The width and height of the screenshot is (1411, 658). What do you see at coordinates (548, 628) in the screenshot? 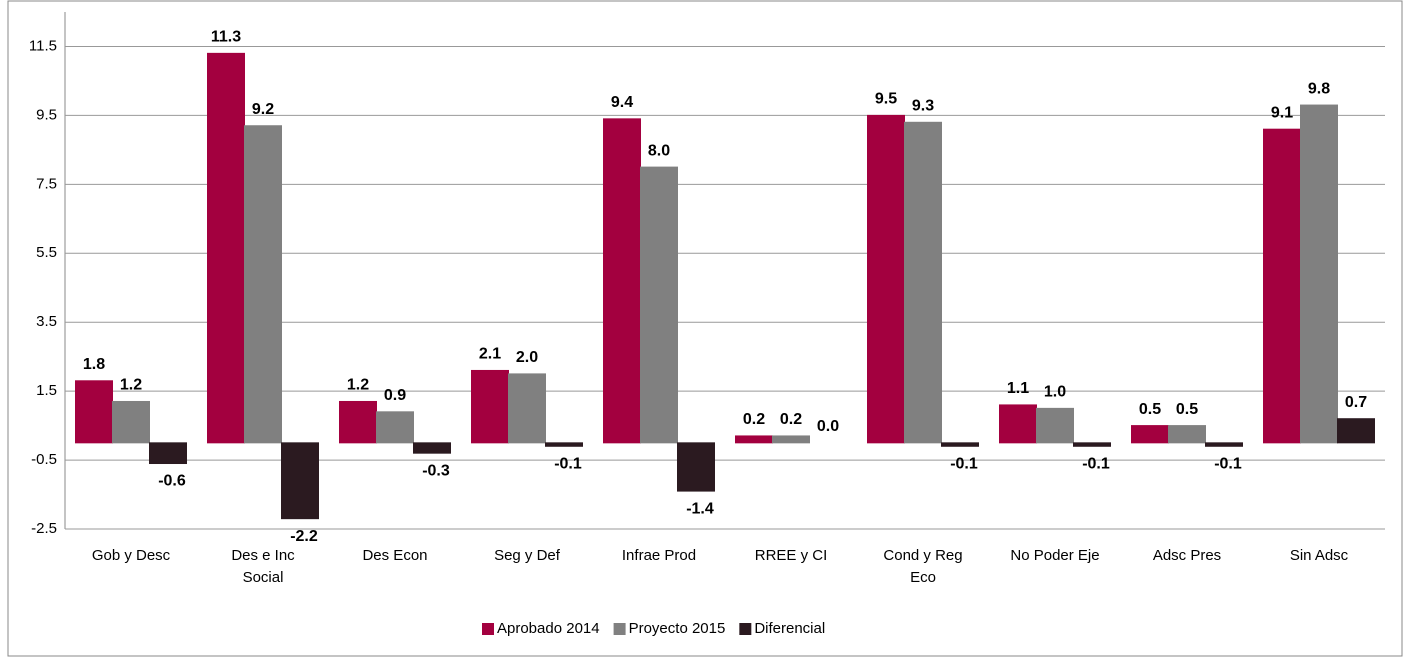
I see `legend-label: Aprobado 2014` at bounding box center [548, 628].